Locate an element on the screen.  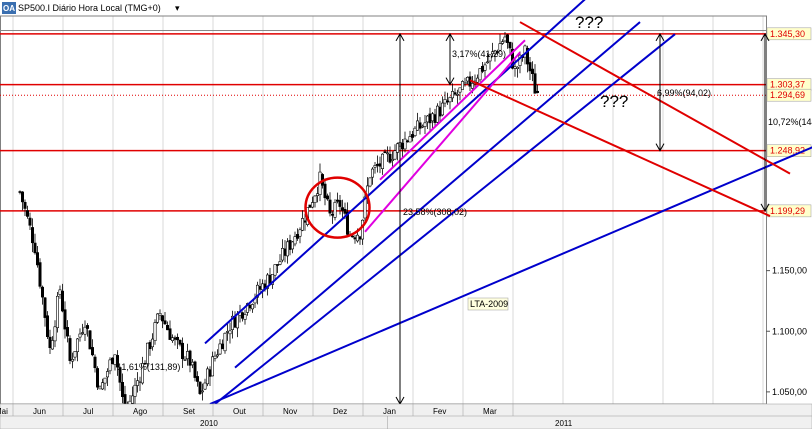
chart-header: OA SP500.I Diário Hora Local (TMG+0) ▾ is located at coordinates (91, 8).